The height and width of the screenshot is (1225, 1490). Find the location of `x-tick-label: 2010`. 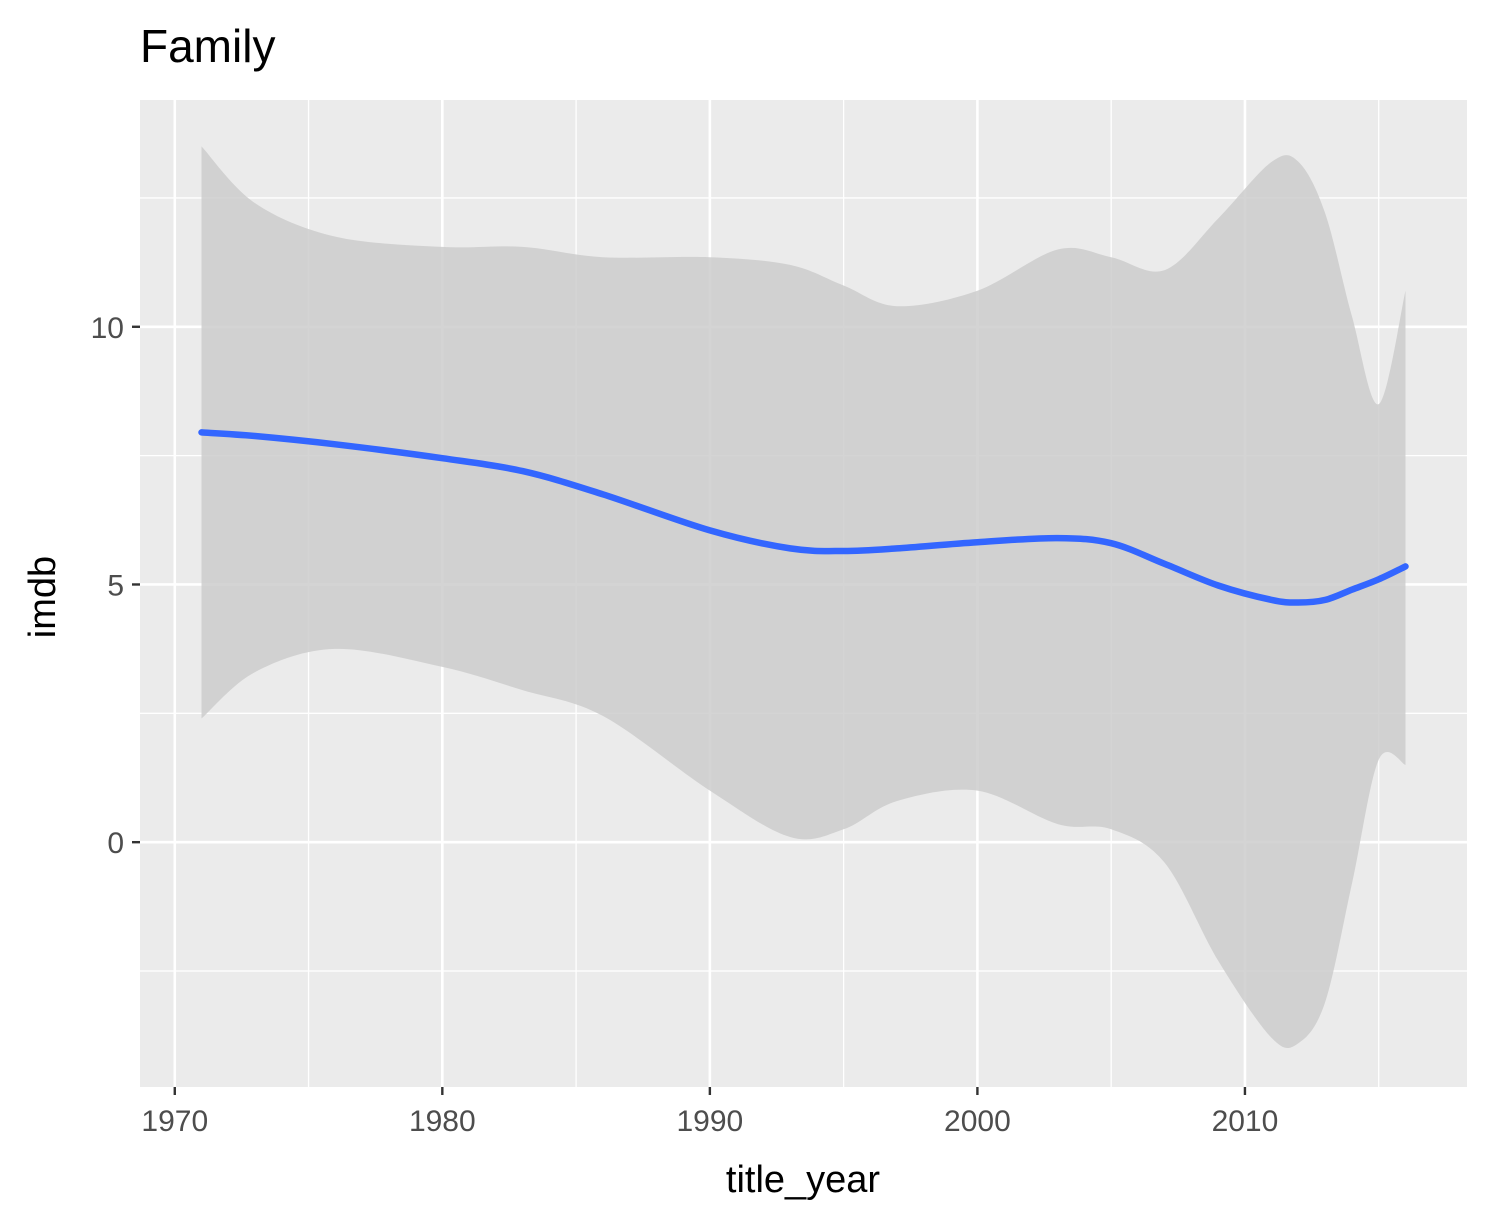

x-tick-label: 2010 is located at coordinates (1245, 1121).